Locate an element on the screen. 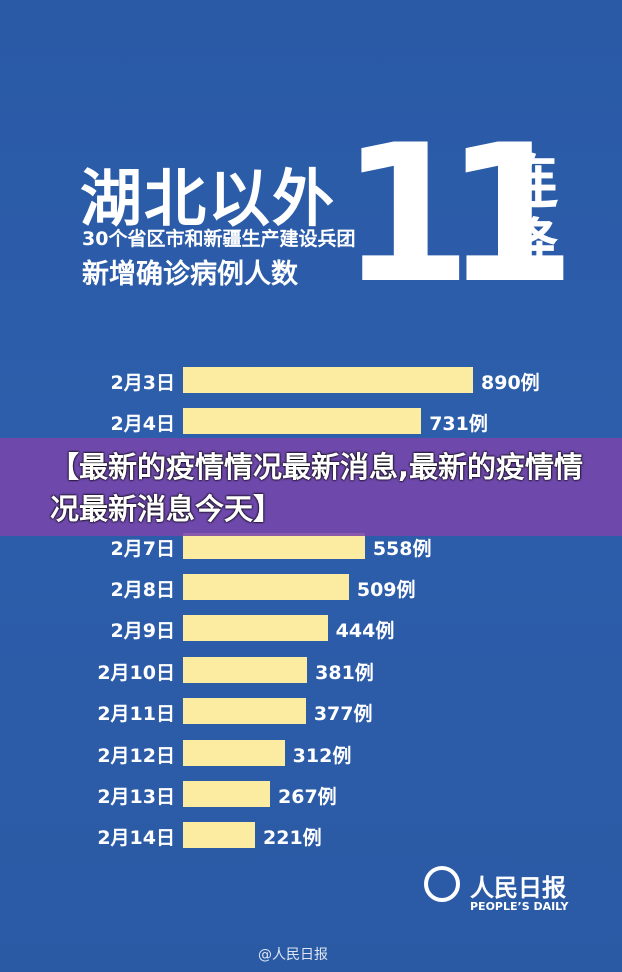 The image size is (622, 972). date-label: 2月8日 is located at coordinates (142, 590).